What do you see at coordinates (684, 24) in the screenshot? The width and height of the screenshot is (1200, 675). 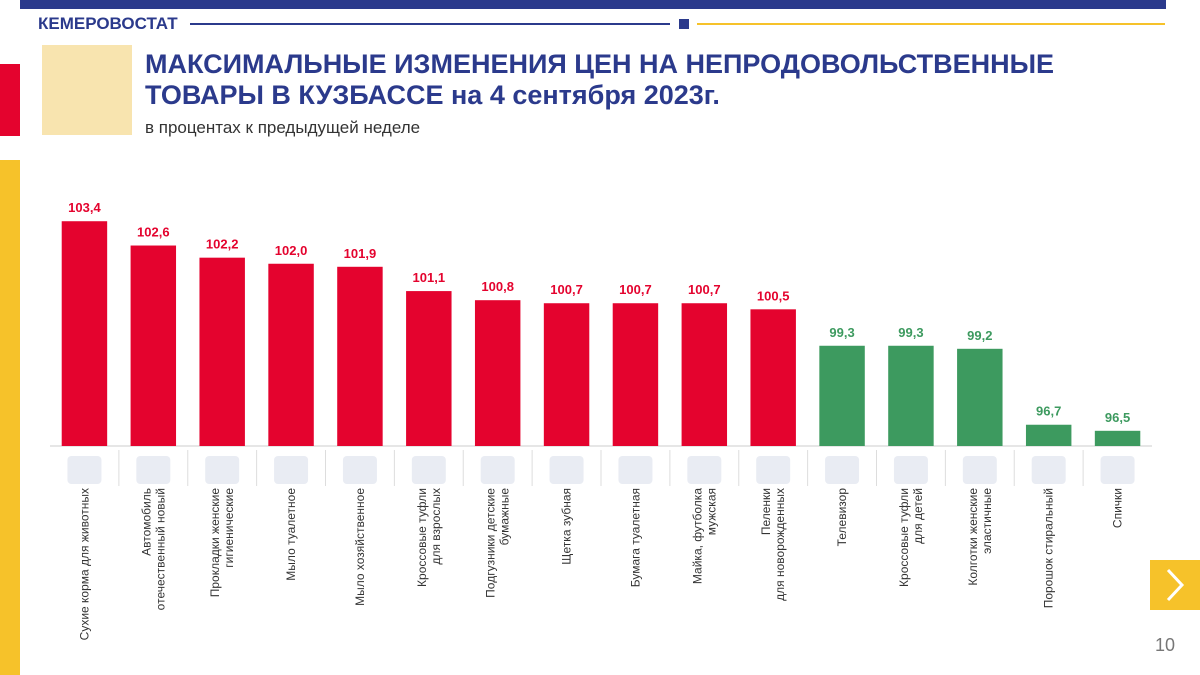 I see `header-square` at bounding box center [684, 24].